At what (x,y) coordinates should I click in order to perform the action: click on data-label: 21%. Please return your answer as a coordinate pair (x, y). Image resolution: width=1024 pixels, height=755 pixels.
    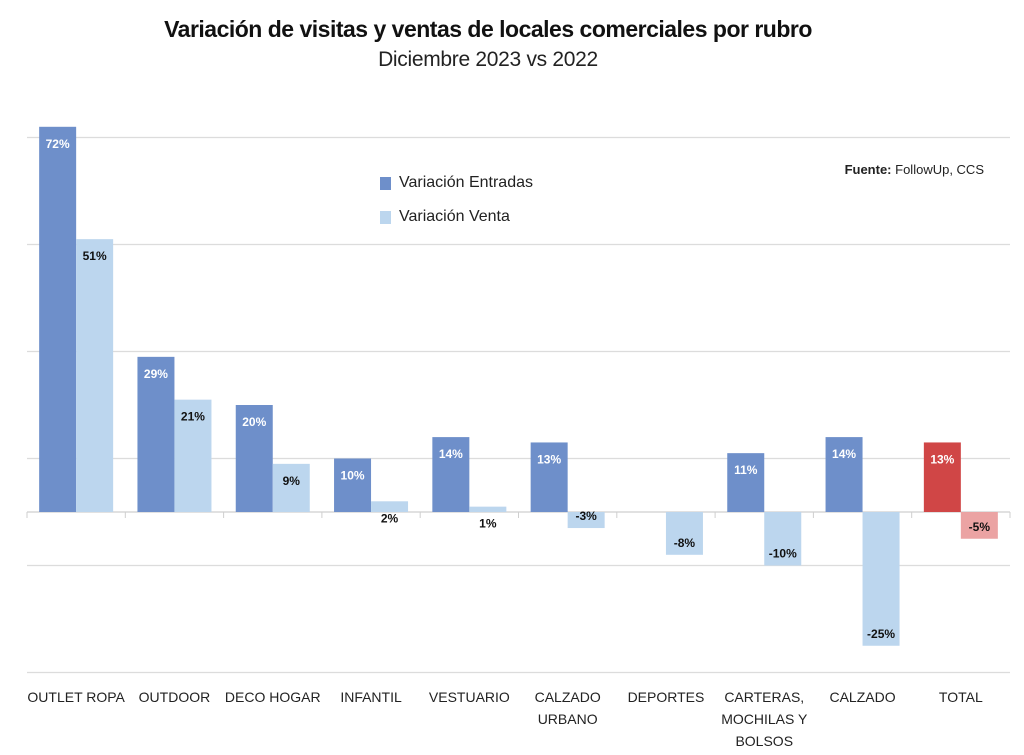
    Looking at the image, I should click on (193, 417).